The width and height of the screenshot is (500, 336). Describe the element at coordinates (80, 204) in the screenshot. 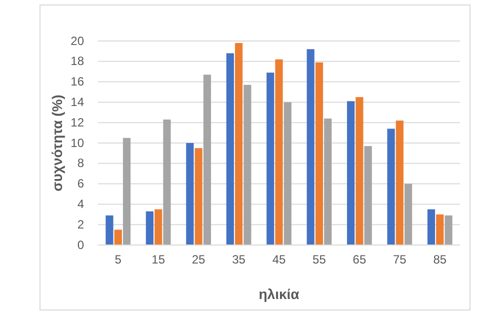

I see `y-tick-label: 4` at that location.